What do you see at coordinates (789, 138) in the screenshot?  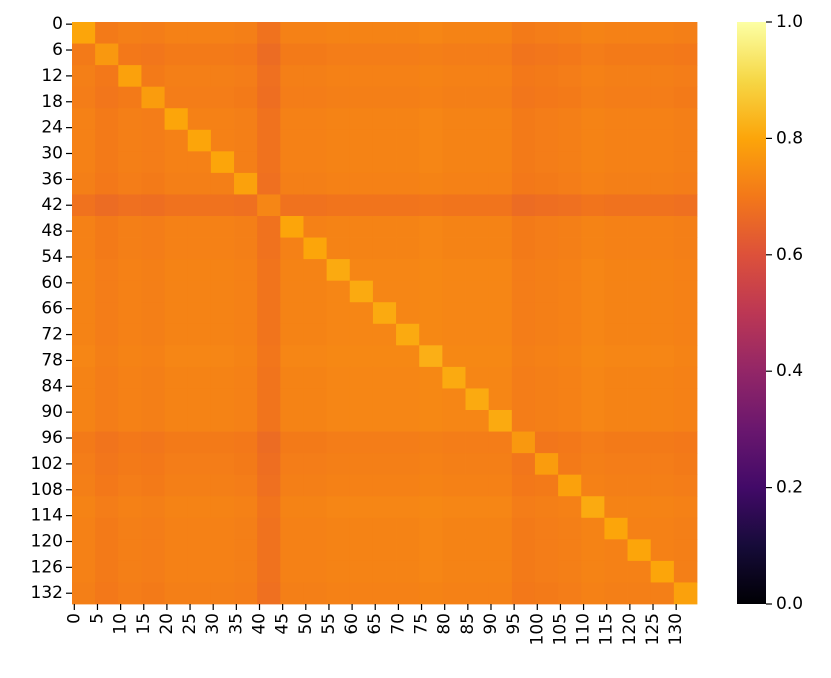 I see `colorbar-tick-label: 0.8` at bounding box center [789, 138].